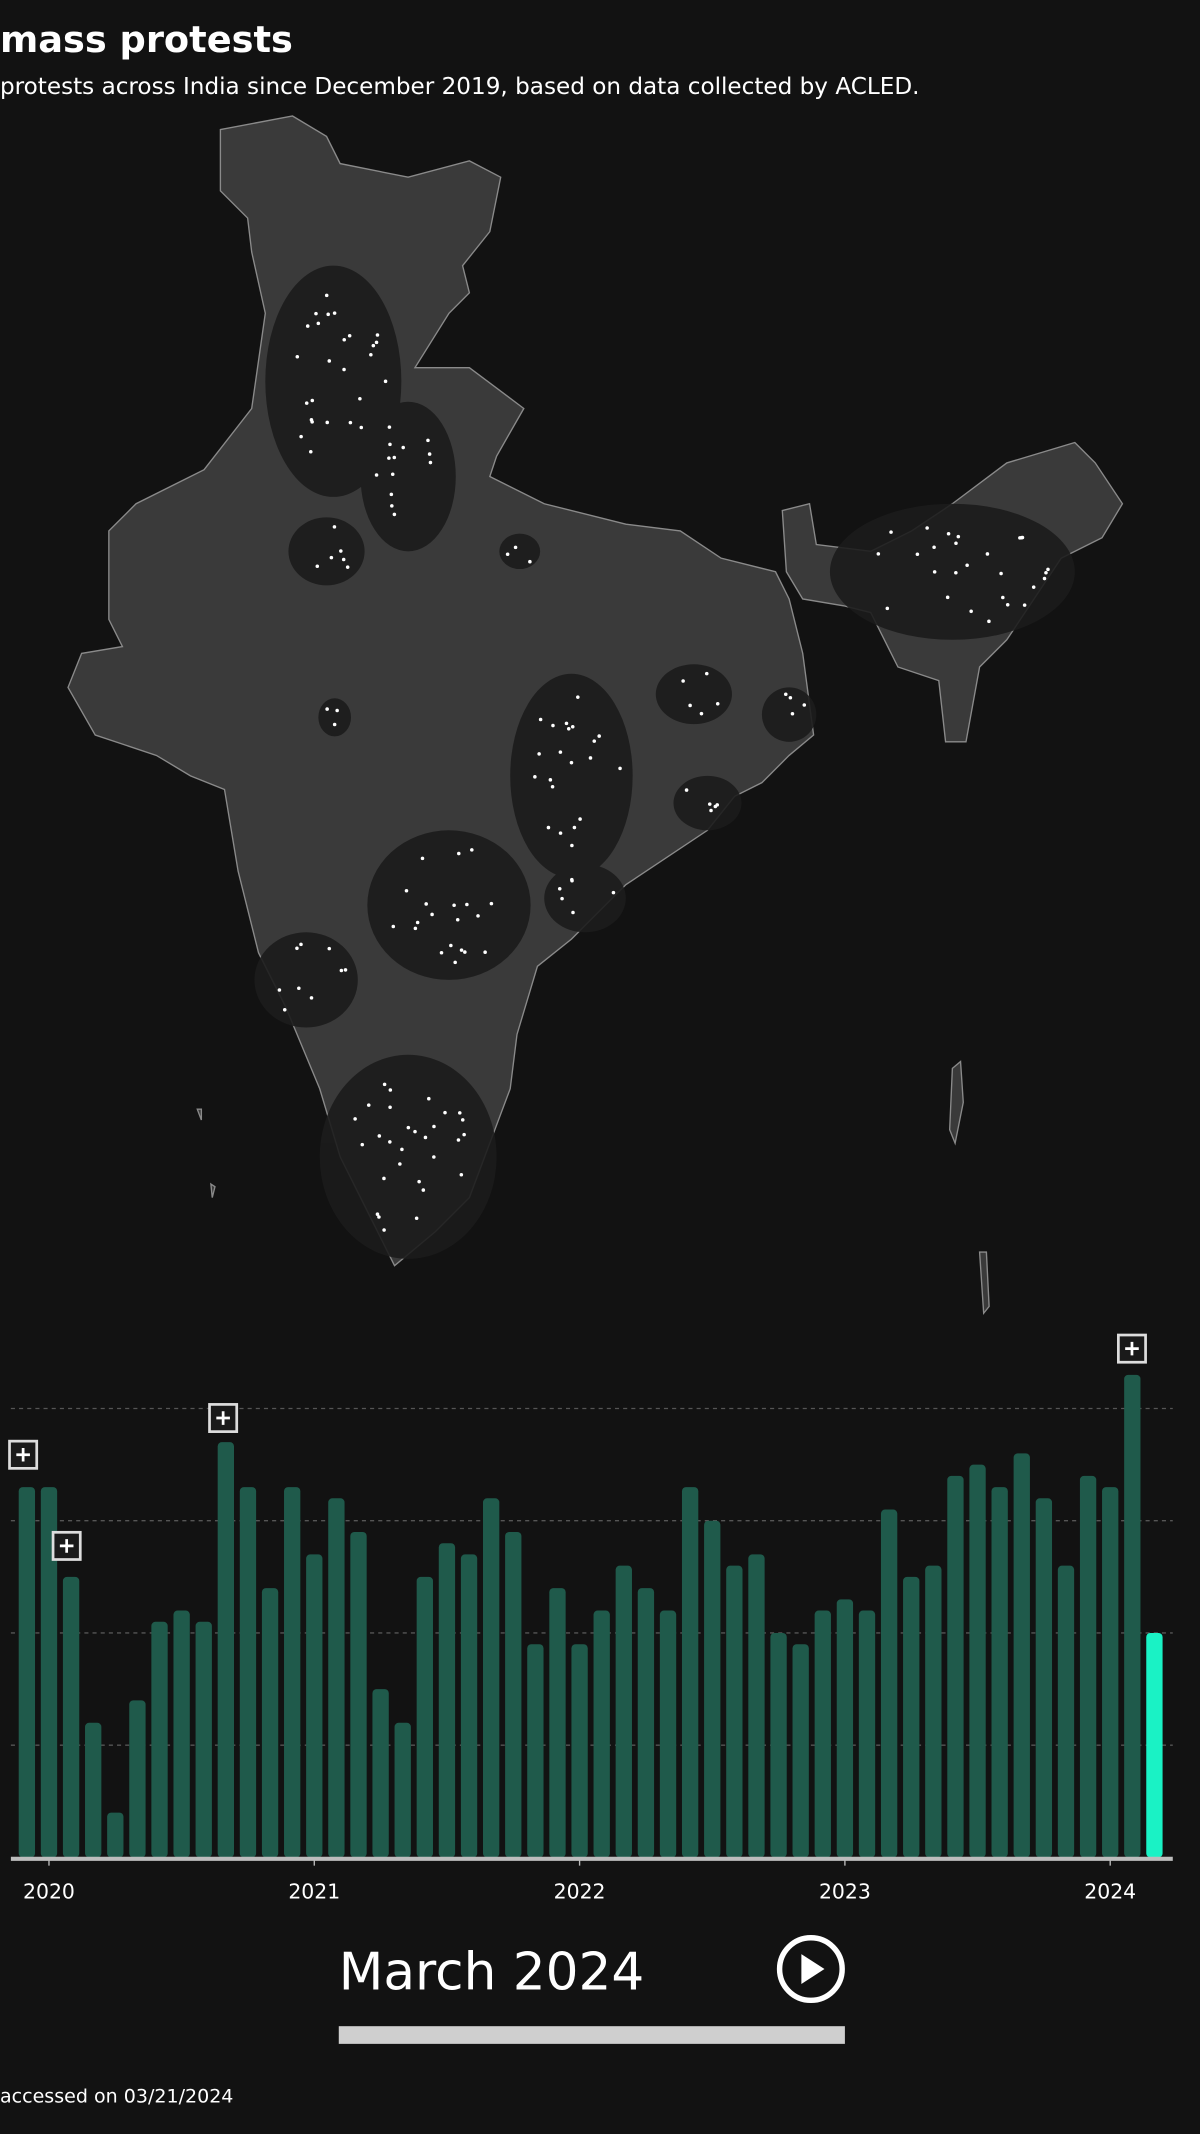 The image size is (1200, 2134). What do you see at coordinates (49, 1891) in the screenshot?
I see `x-tick-label: 2020` at bounding box center [49, 1891].